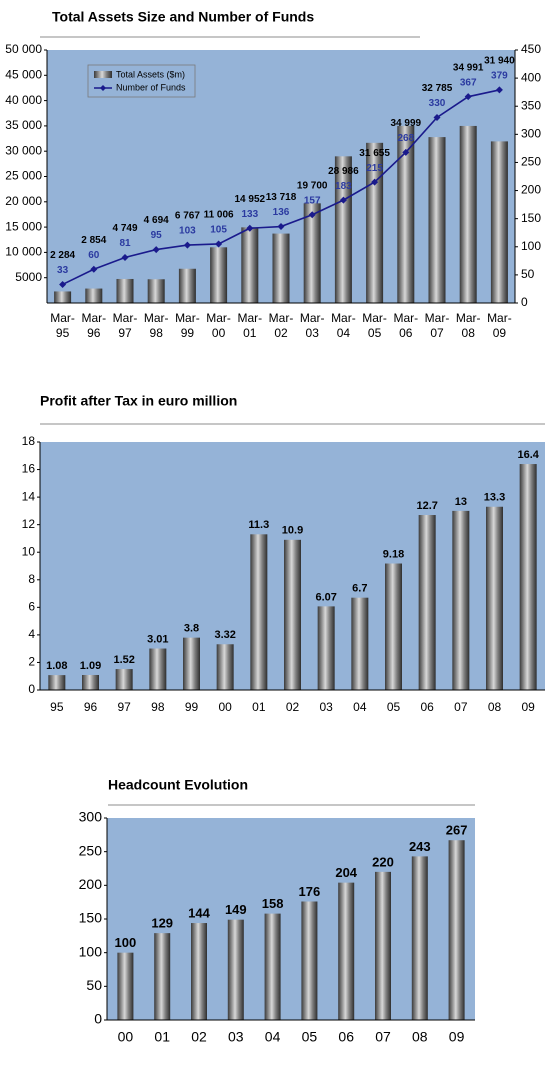 The width and height of the screenshot is (560, 1069). What do you see at coordinates (426, 506) in the screenshot?
I see `data-label: 12.7` at bounding box center [426, 506].